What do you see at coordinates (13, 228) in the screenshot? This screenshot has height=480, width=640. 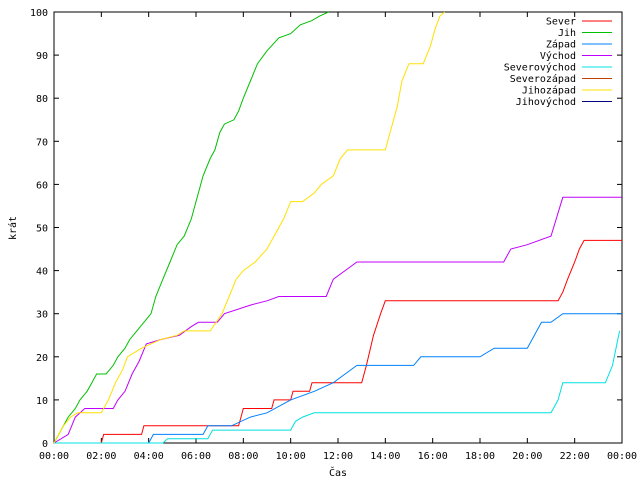 I see `y-axis-label: krát` at bounding box center [13, 228].